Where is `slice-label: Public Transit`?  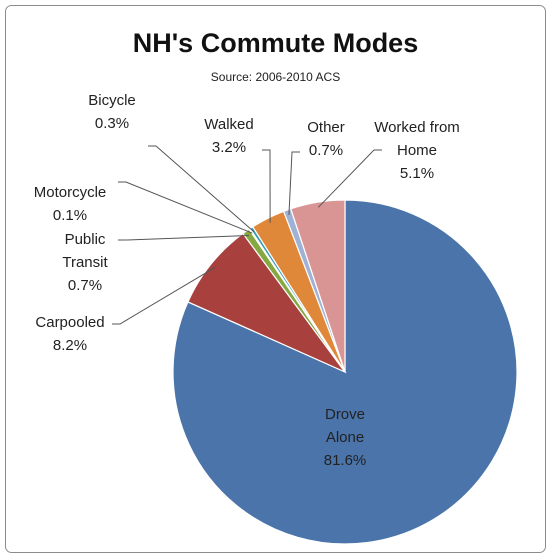 slice-label: Public Transit is located at coordinates (85, 251).